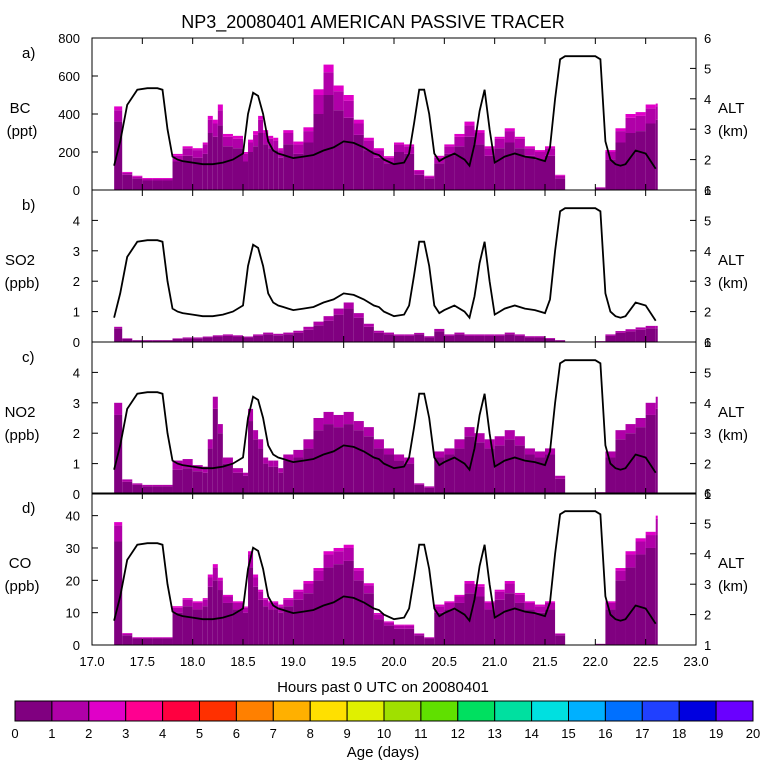 The height and width of the screenshot is (768, 768). Describe the element at coordinates (642, 733) in the screenshot. I see `colorbar-tick-label: 17` at that location.